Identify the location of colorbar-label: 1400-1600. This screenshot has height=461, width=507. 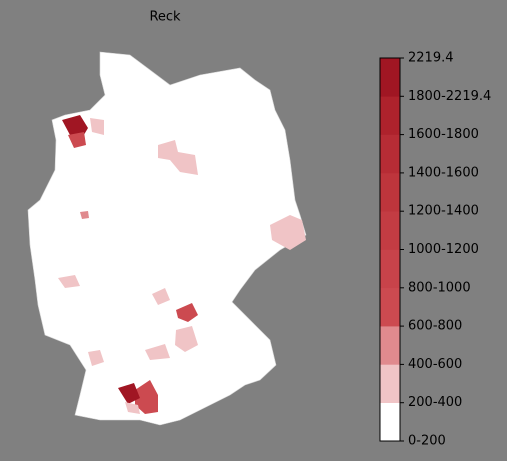
(443, 172).